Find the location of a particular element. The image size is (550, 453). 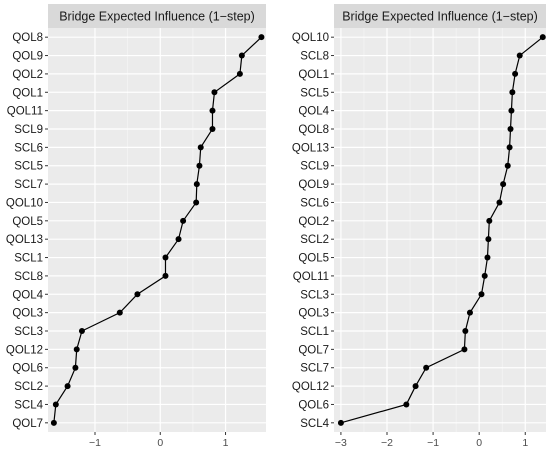

y-tick-label: QOL6 is located at coordinates (313, 405).